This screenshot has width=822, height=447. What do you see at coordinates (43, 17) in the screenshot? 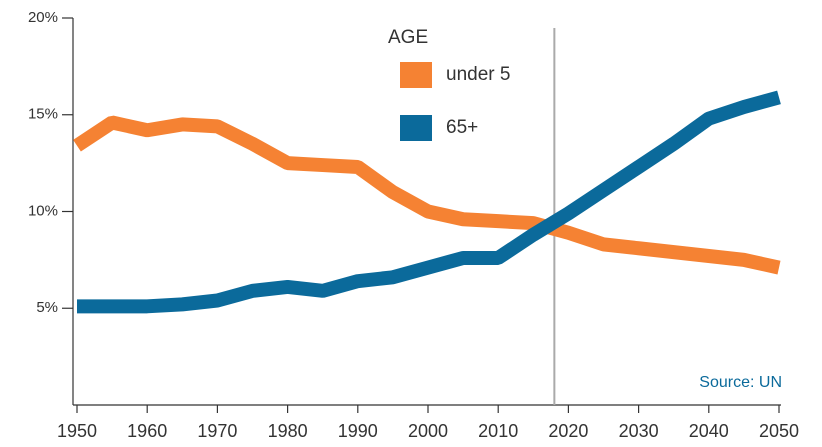
I see `y-tick-label: 20%` at bounding box center [43, 17].